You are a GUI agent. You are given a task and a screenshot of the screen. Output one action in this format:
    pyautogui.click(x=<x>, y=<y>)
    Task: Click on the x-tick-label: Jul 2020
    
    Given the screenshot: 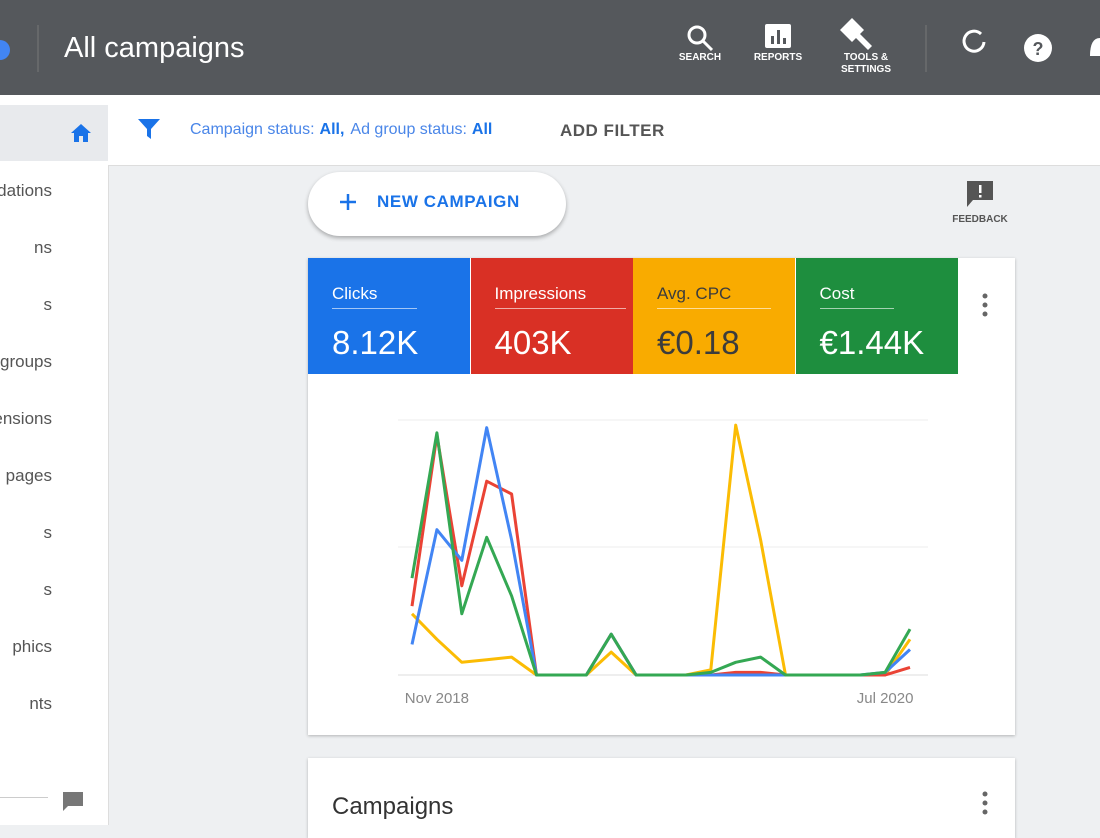 What is the action you would take?
    pyautogui.click(x=885, y=698)
    